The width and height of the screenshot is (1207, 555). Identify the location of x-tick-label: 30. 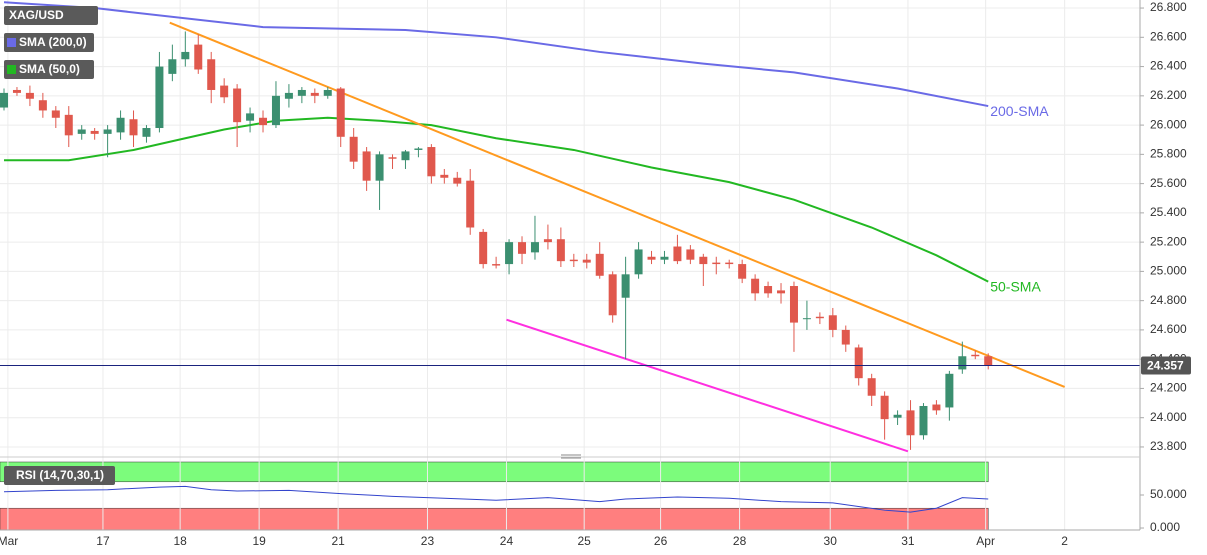
(831, 541).